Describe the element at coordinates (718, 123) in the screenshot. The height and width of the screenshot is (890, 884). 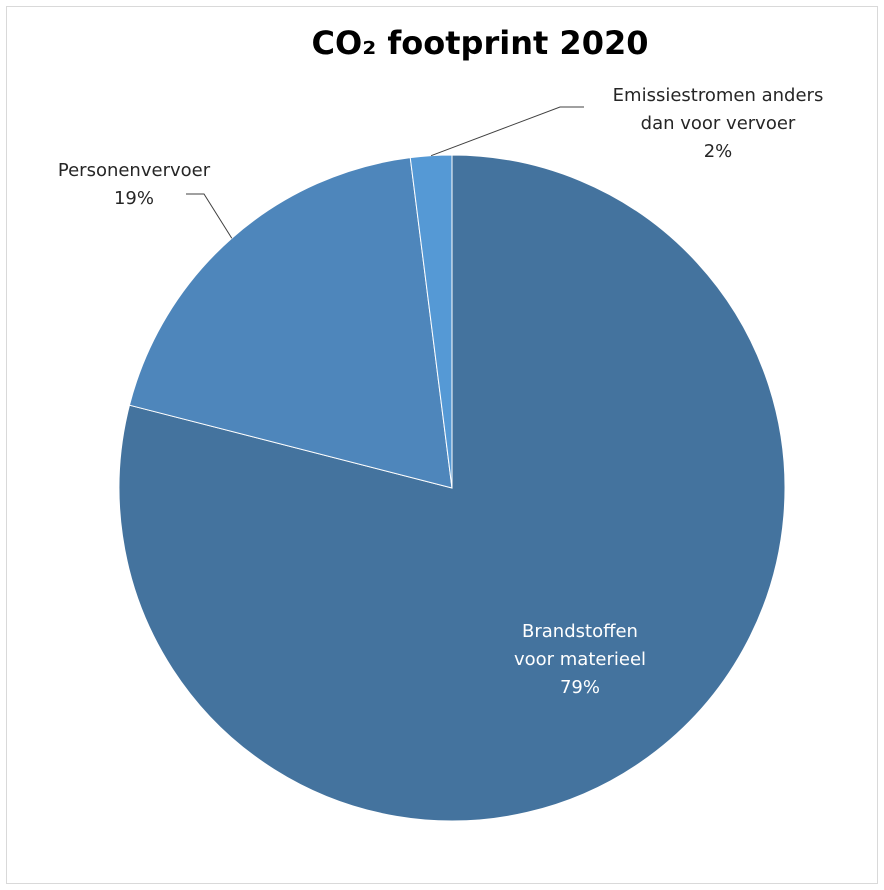
I see `data-label-emissiestromen-anders-dan-voor-vervoer: Emissiestromen anders dan voor vervoer 2%` at that location.